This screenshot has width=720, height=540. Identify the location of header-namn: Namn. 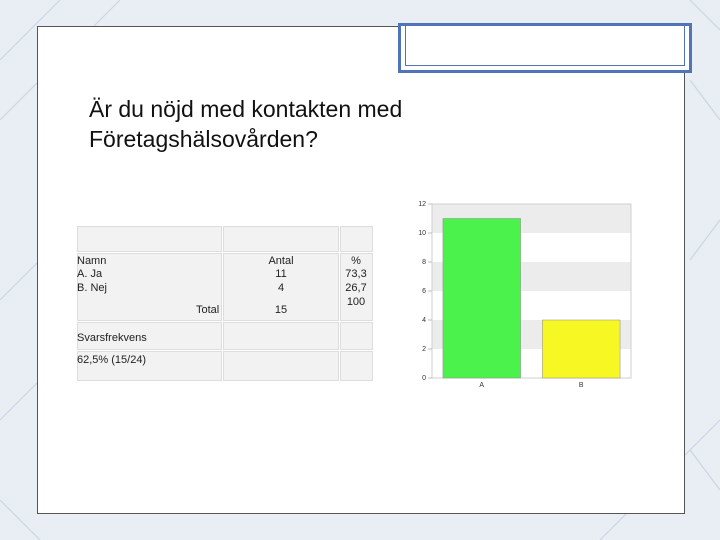
(92, 261).